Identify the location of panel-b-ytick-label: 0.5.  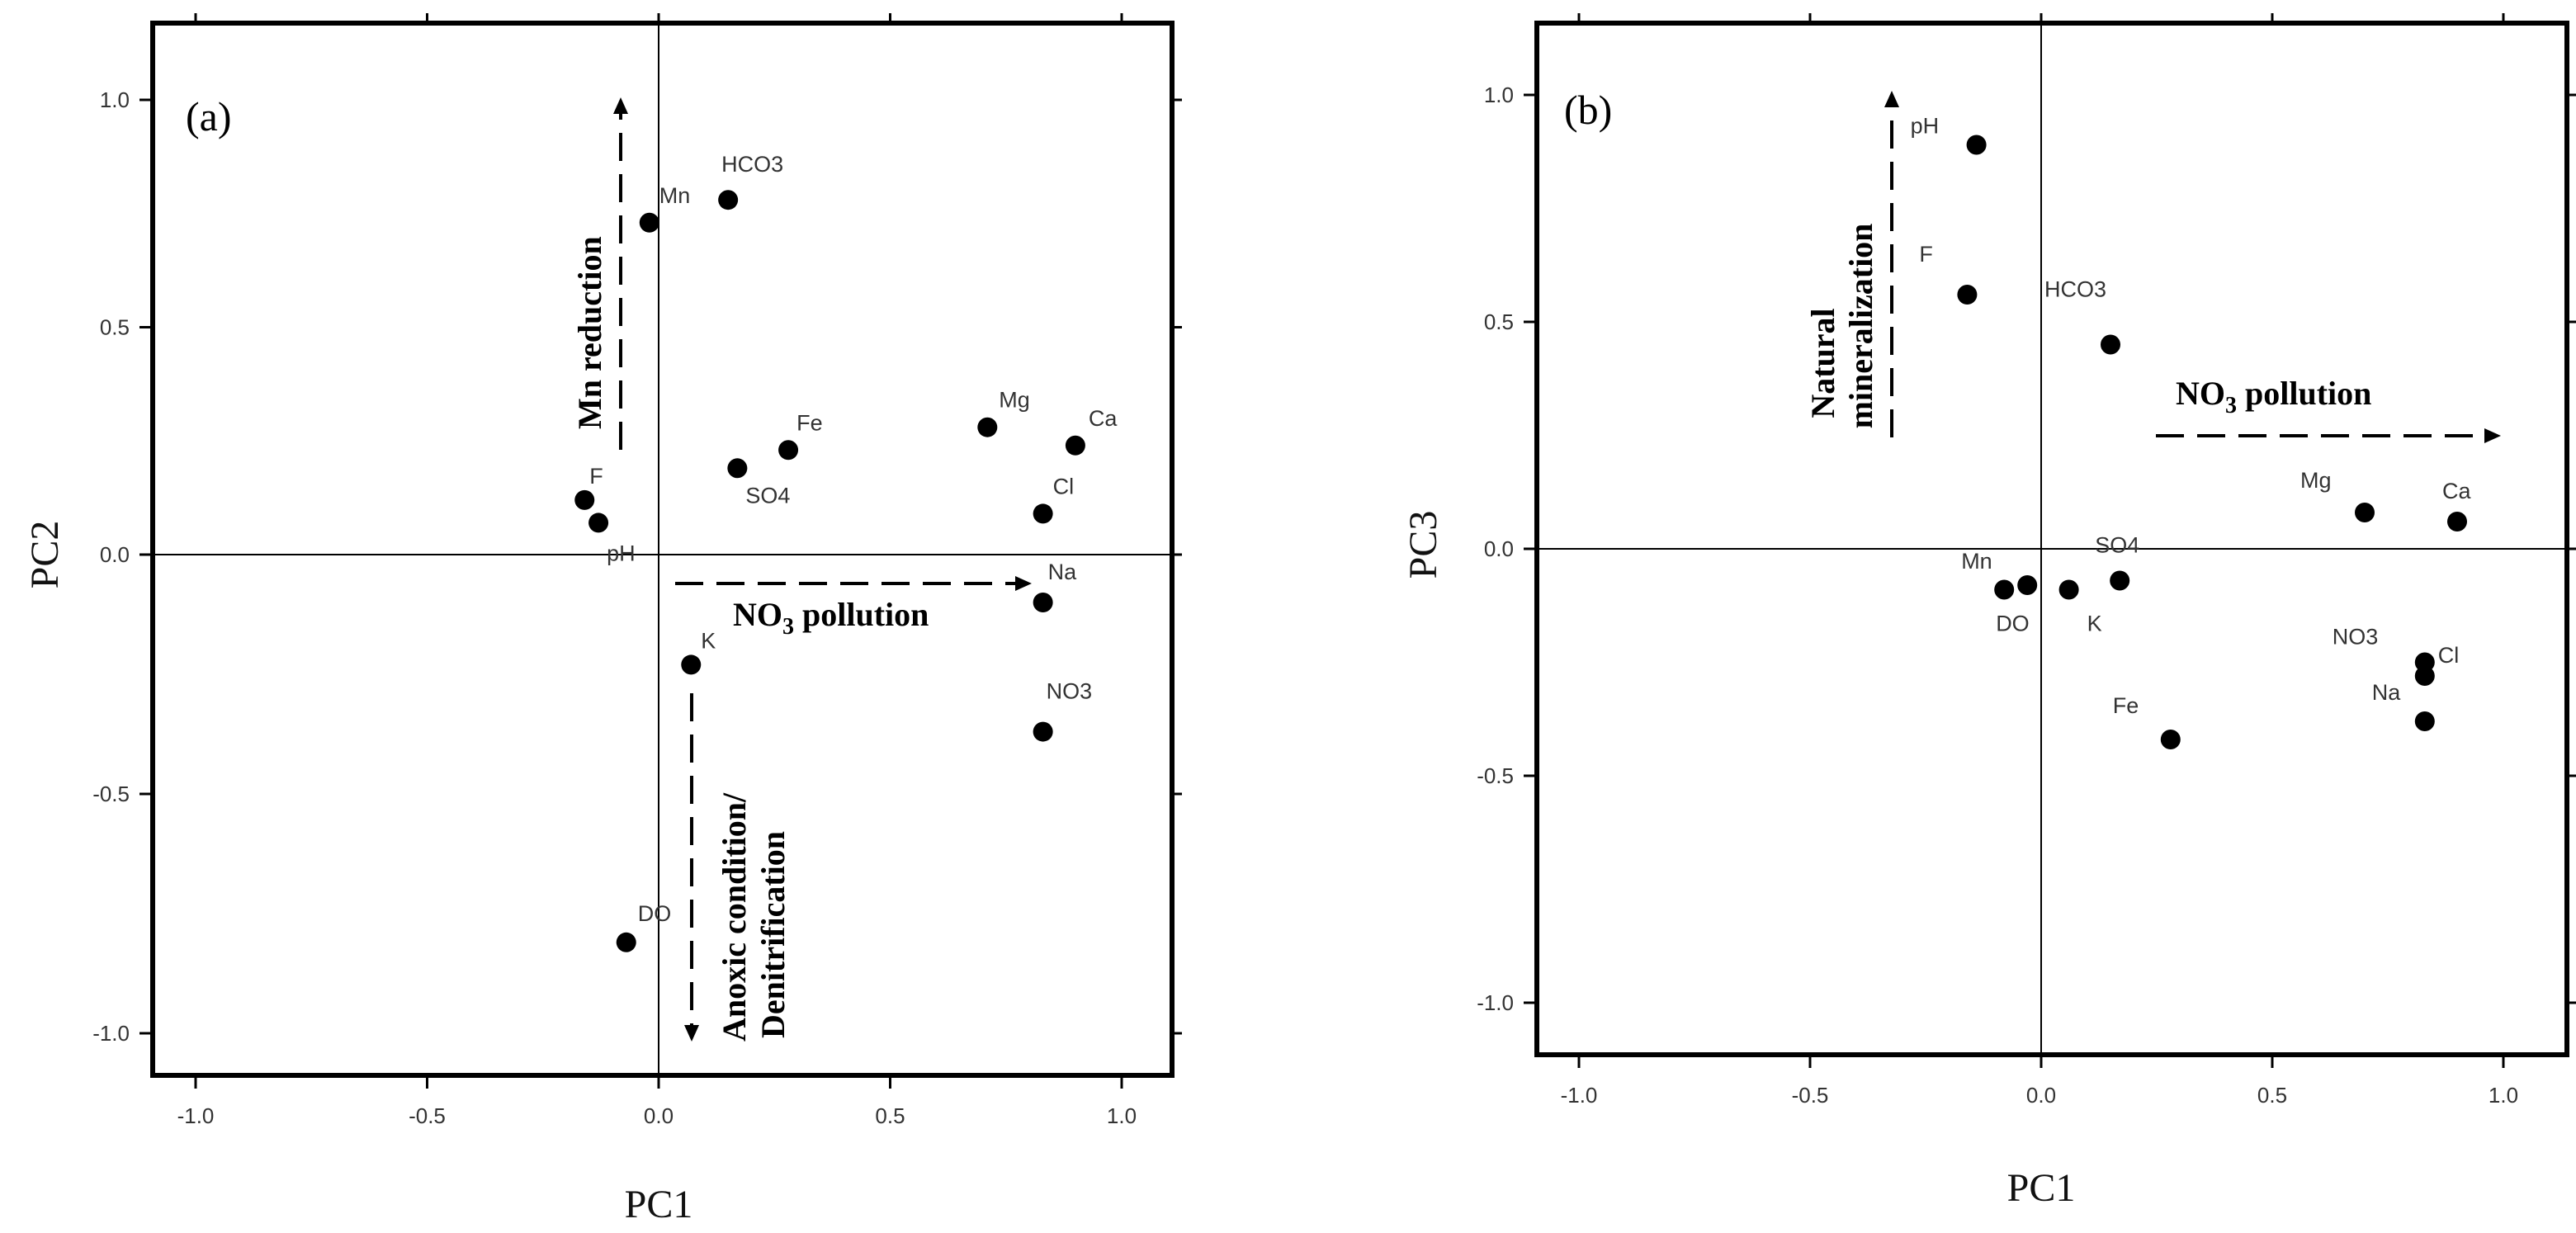
(1499, 321).